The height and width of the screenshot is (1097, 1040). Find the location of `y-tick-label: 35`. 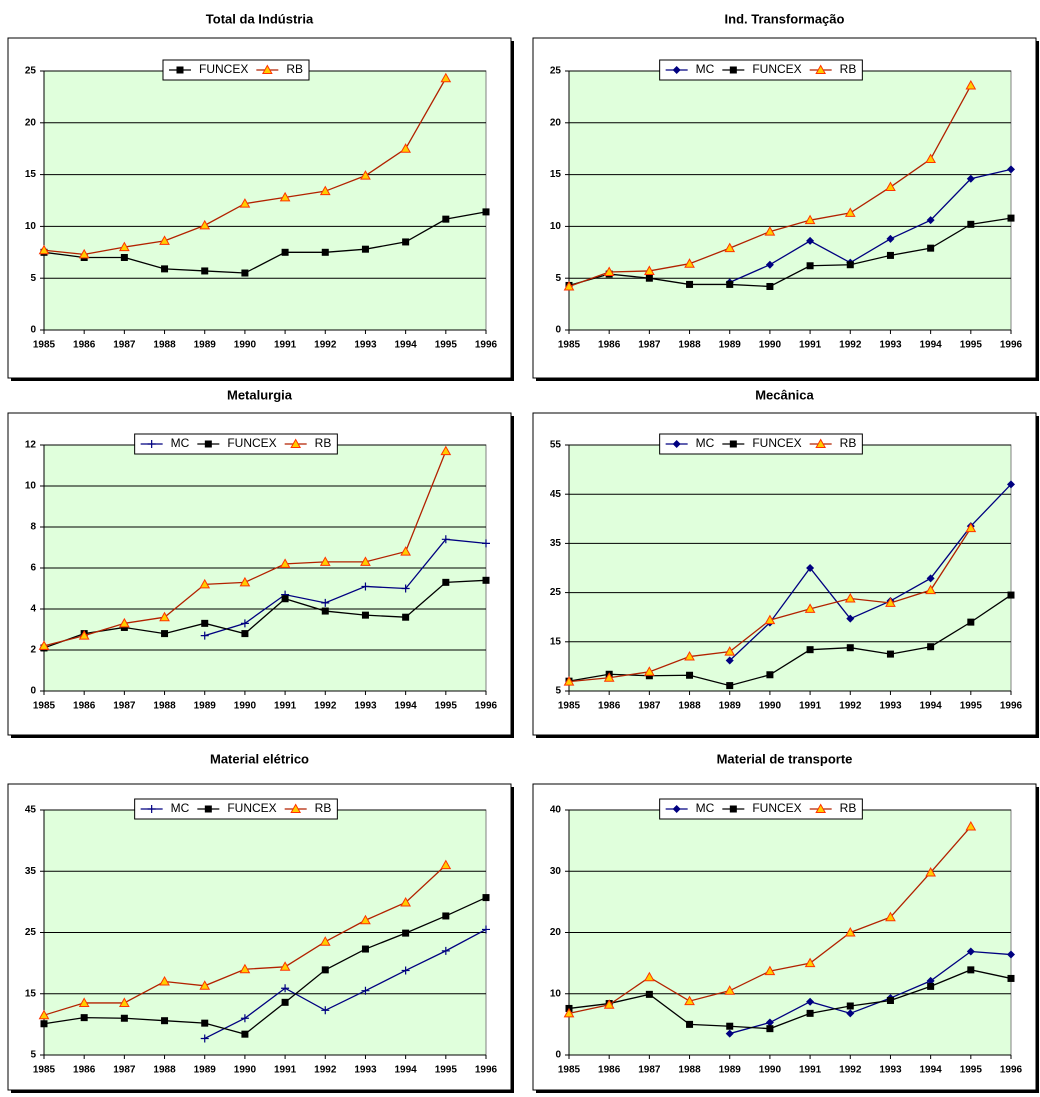

y-tick-label: 35 is located at coordinates (556, 543).